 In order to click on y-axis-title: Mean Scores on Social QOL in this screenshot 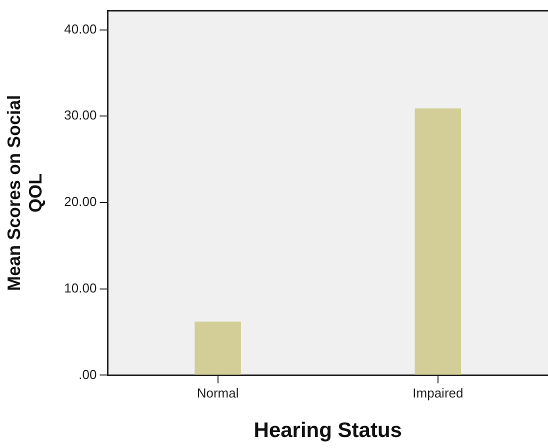, I will do `click(25, 193)`.